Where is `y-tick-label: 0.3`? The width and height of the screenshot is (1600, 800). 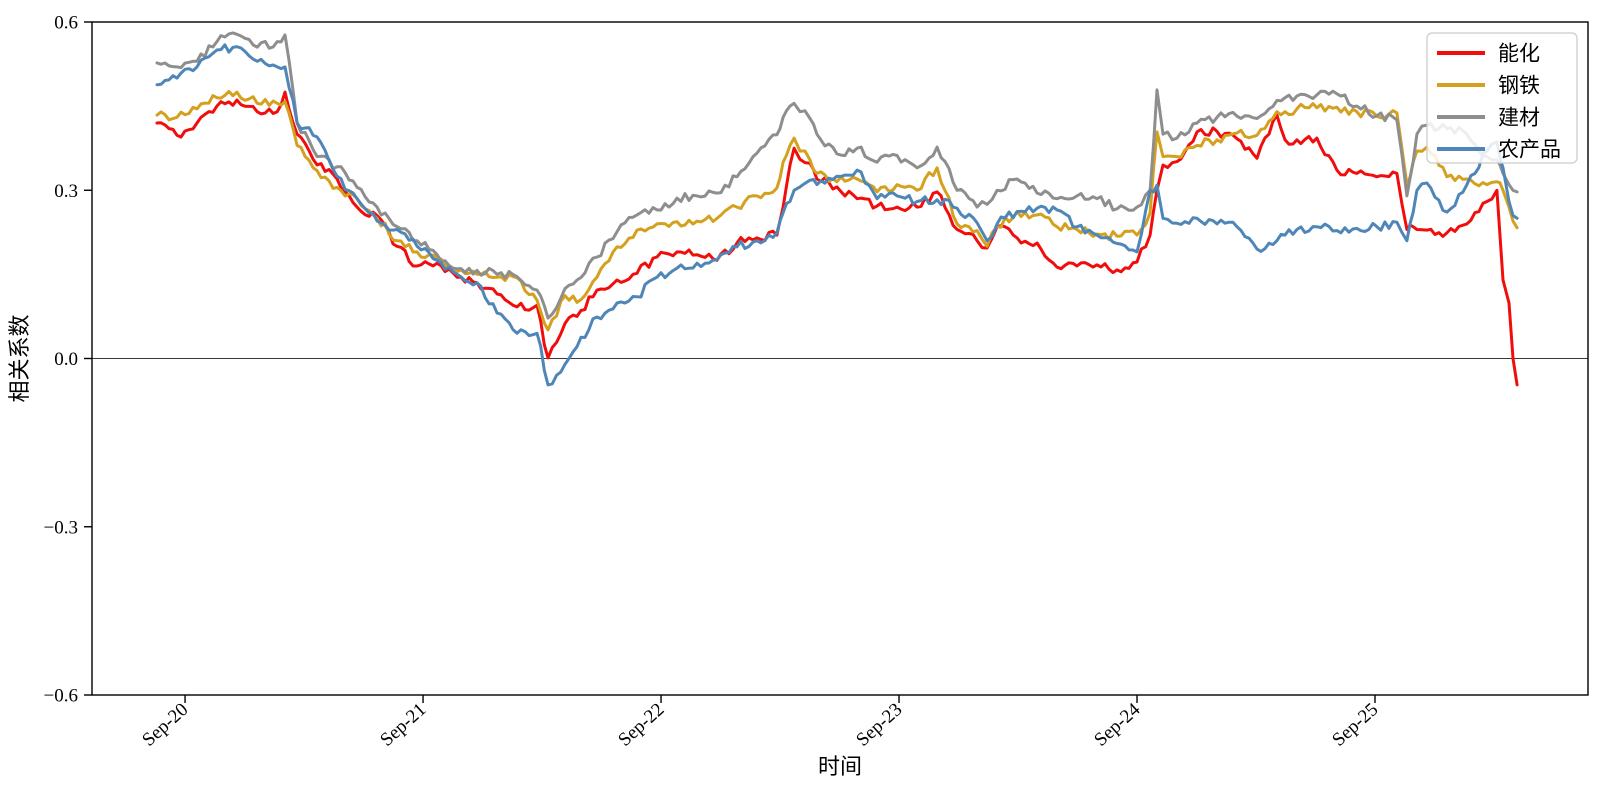
y-tick-label: 0.3 is located at coordinates (66, 191).